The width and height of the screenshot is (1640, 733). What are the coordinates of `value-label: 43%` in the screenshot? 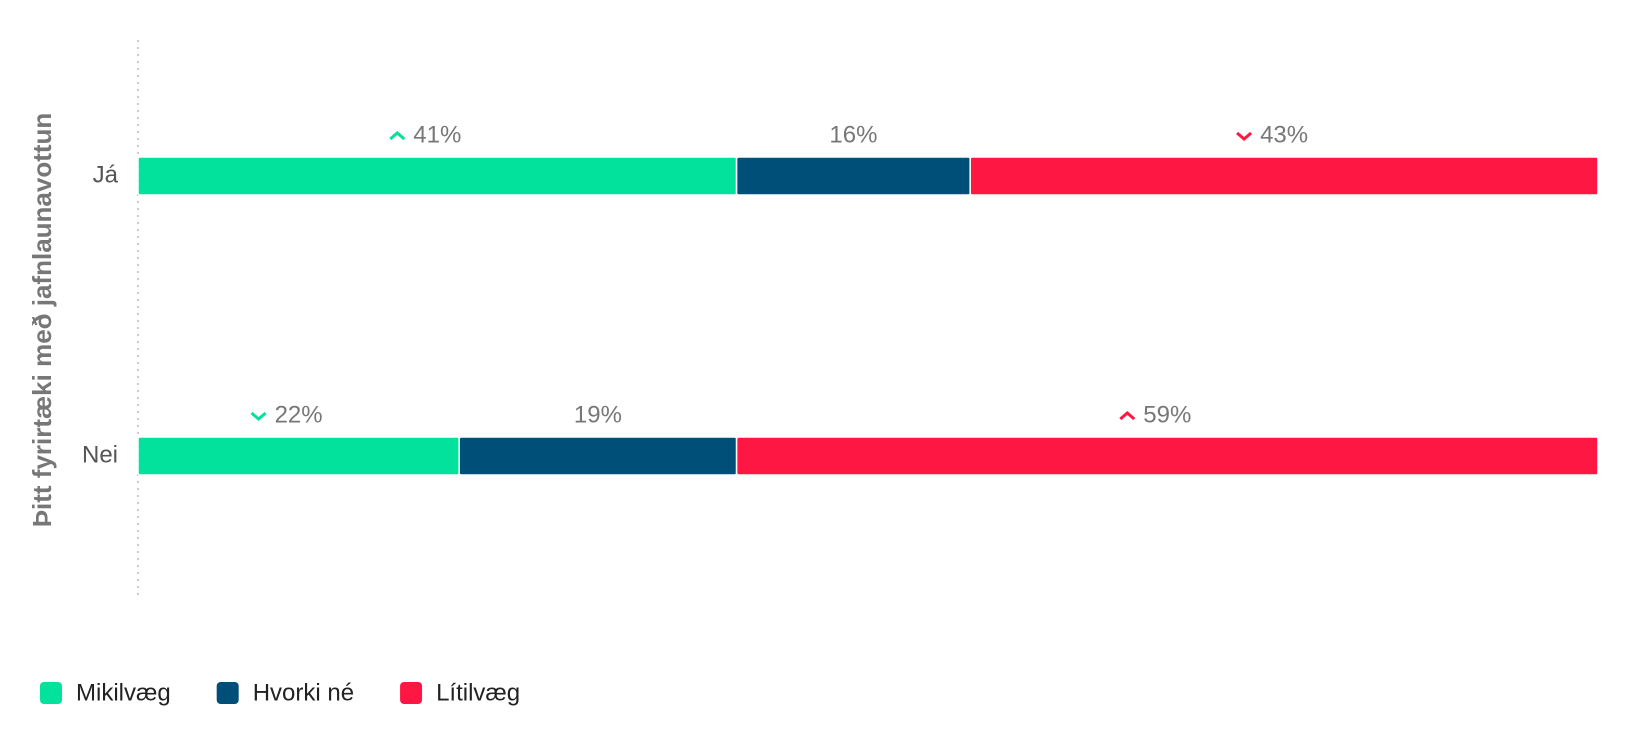 It's located at (1284, 134).